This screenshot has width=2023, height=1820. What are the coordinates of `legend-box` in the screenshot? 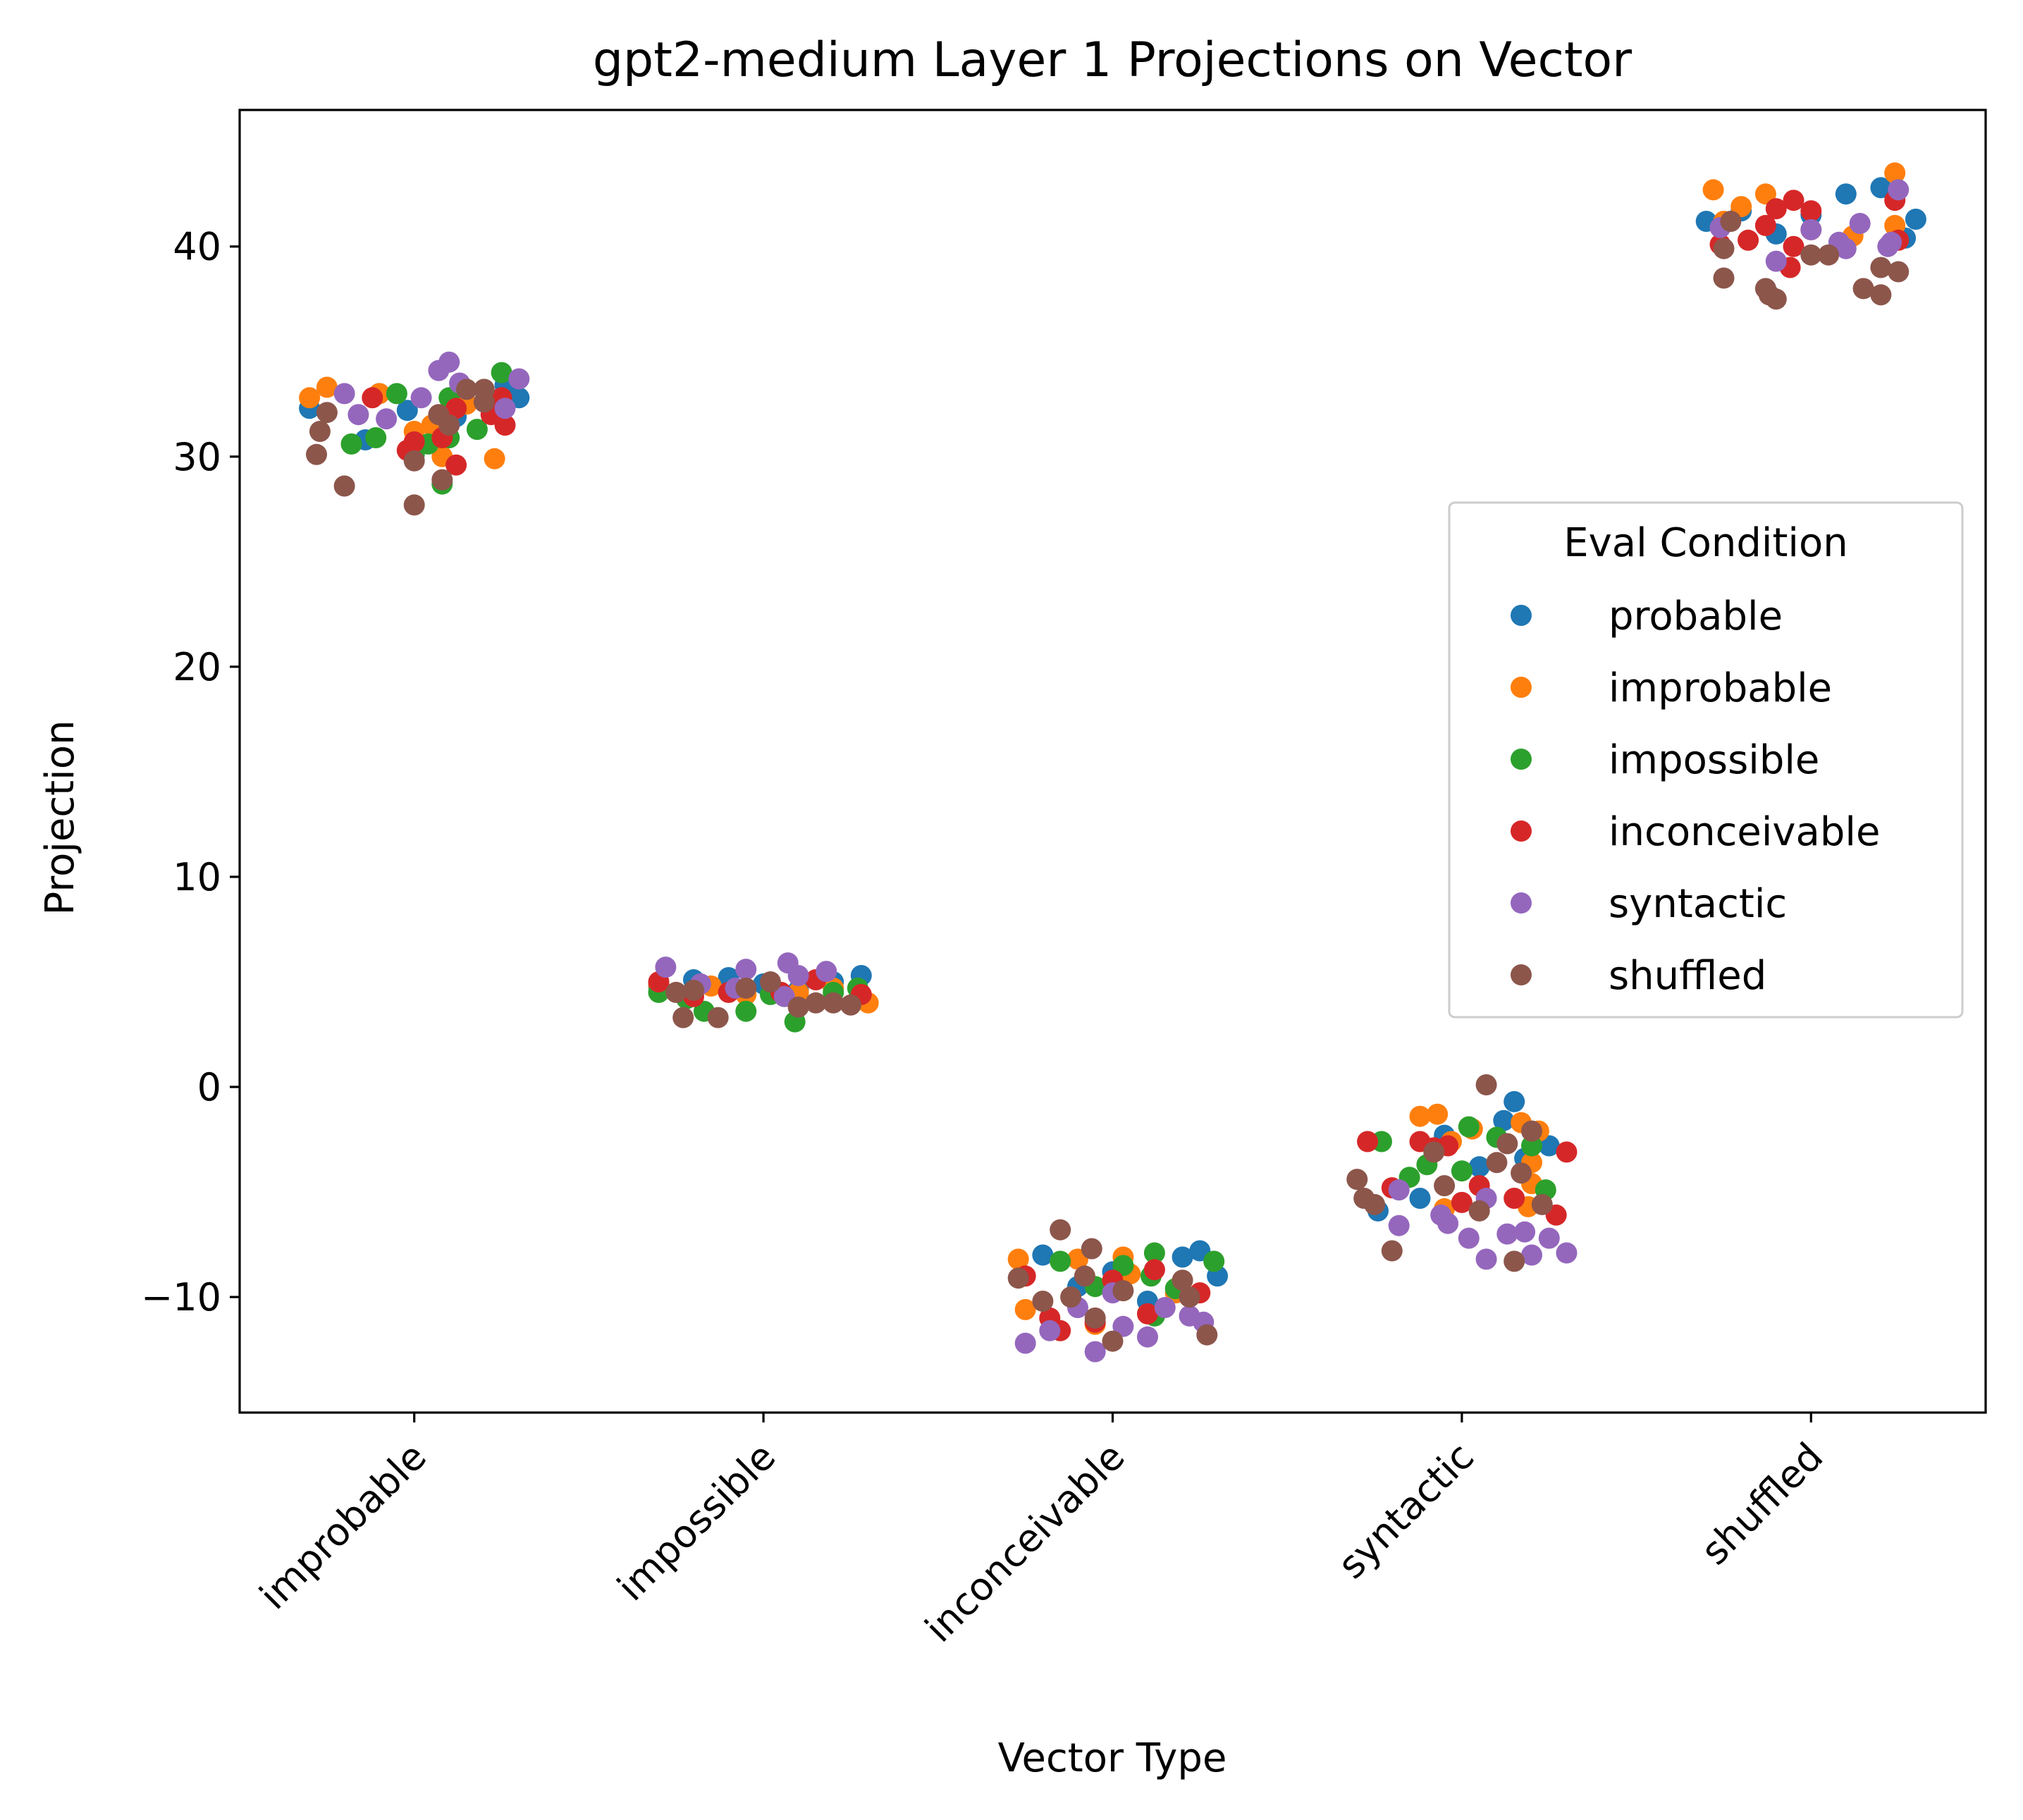 It's located at (1706, 760).